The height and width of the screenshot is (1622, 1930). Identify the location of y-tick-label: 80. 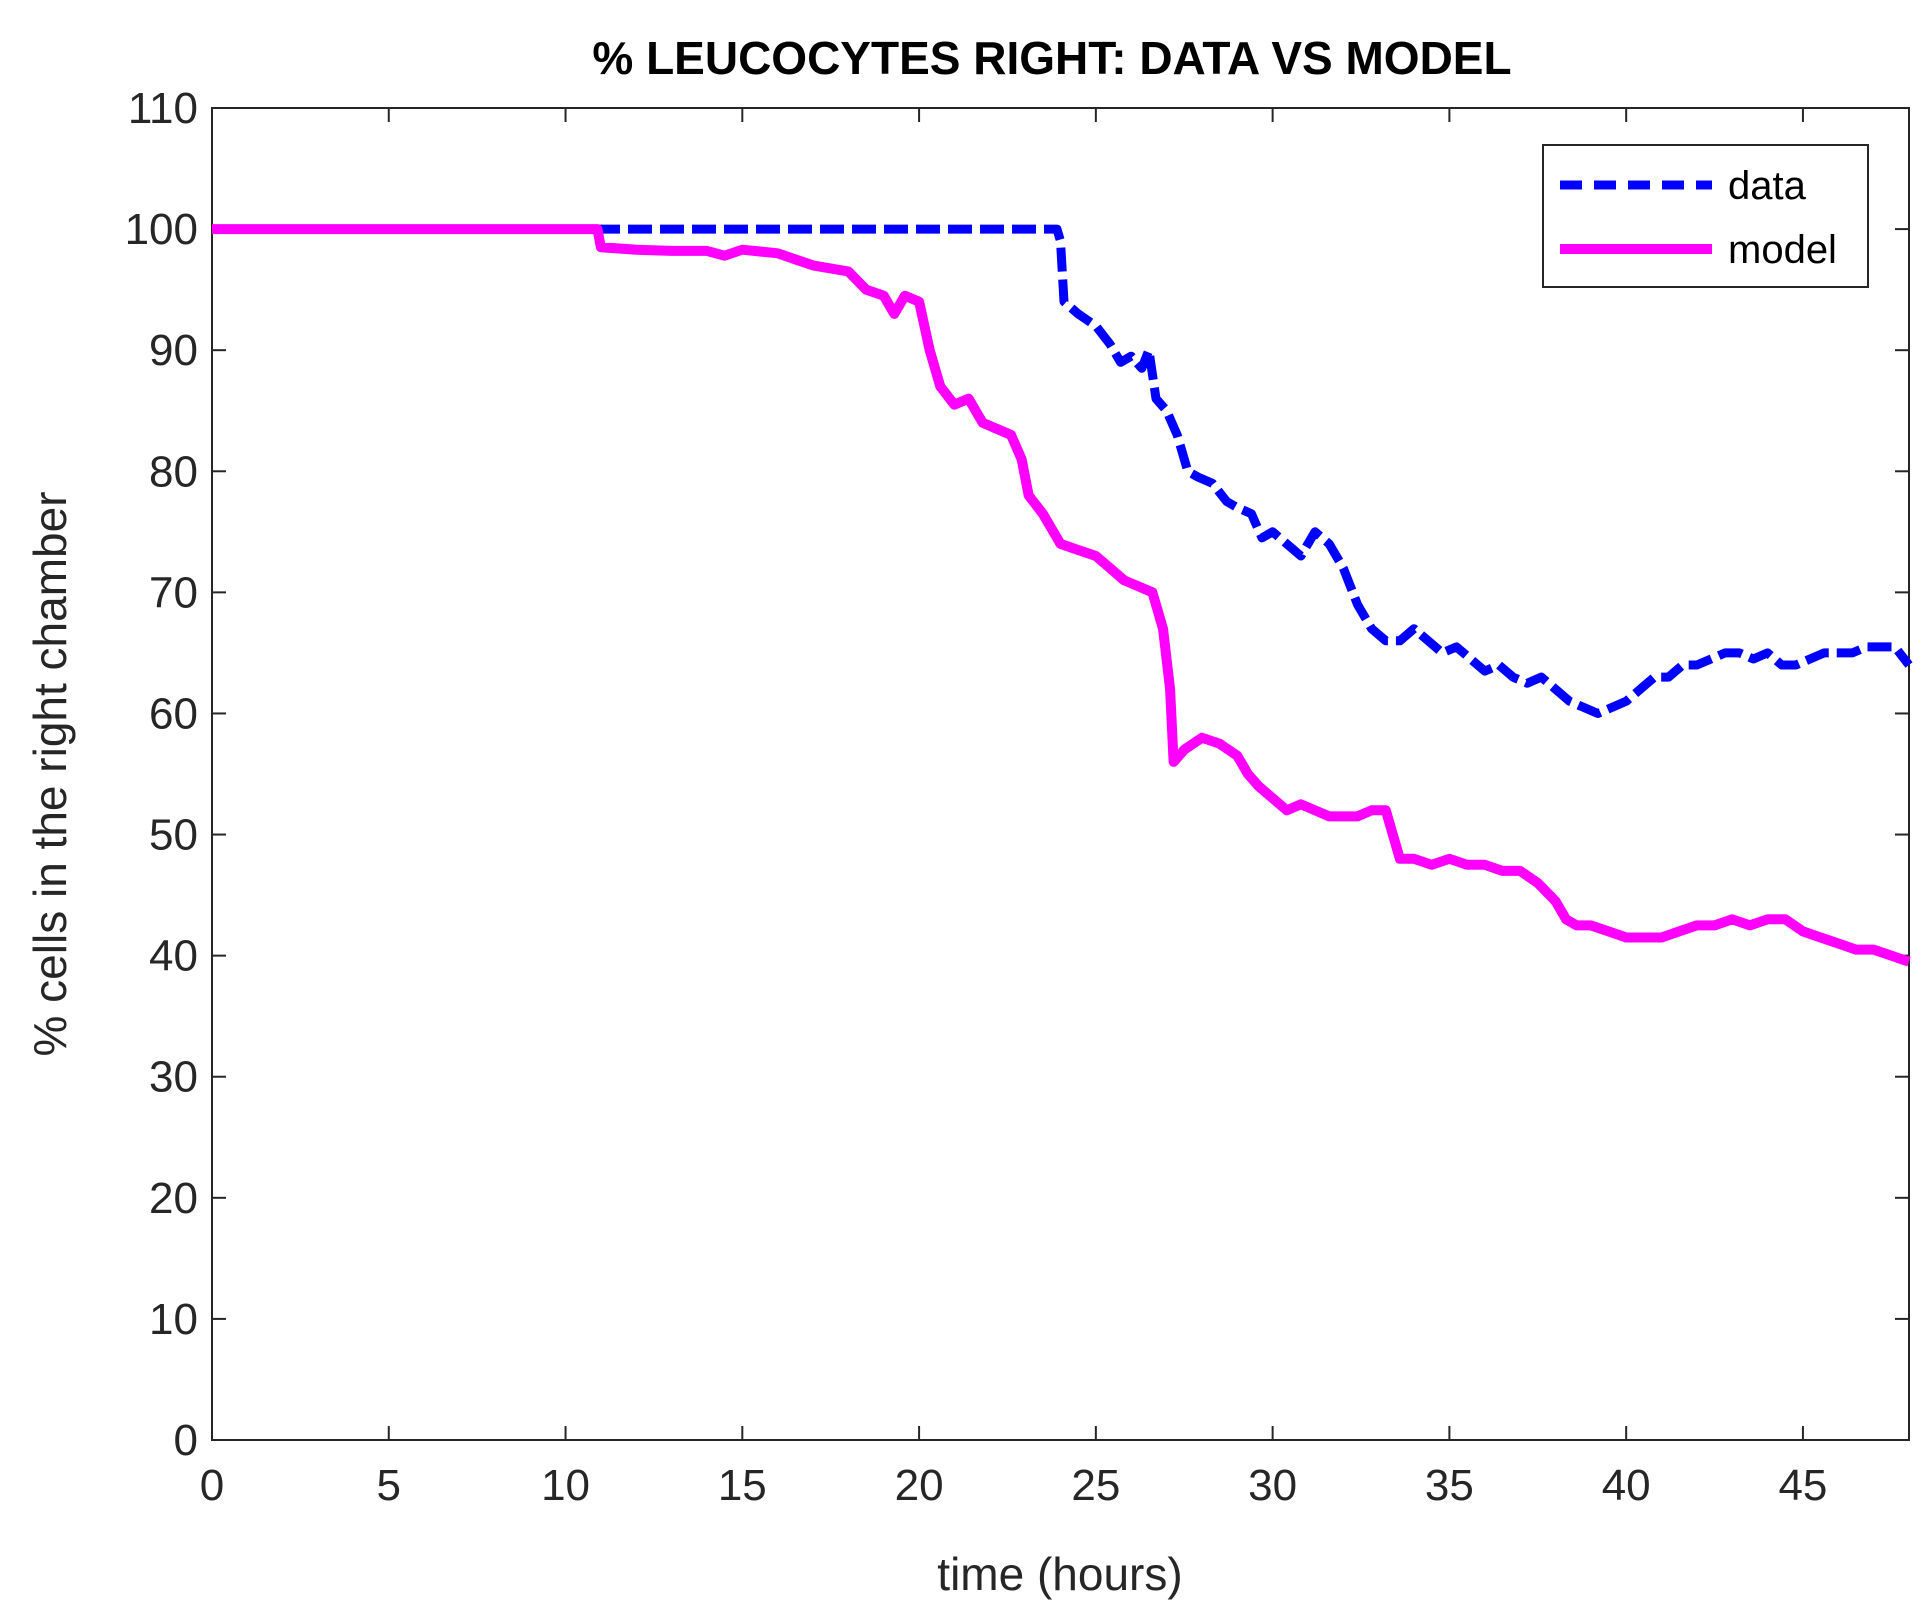
(173, 471).